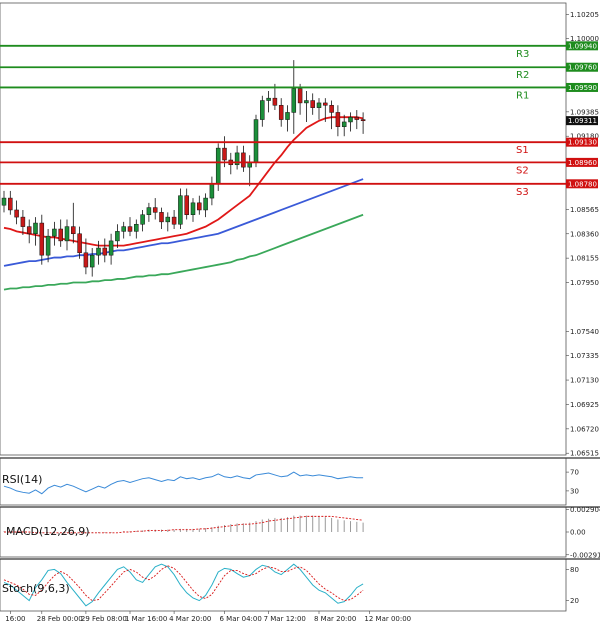 Image resolution: width=600 pixels, height=628 pixels. What do you see at coordinates (522, 192) in the screenshot?
I see `level-name-s3: S3` at bounding box center [522, 192].